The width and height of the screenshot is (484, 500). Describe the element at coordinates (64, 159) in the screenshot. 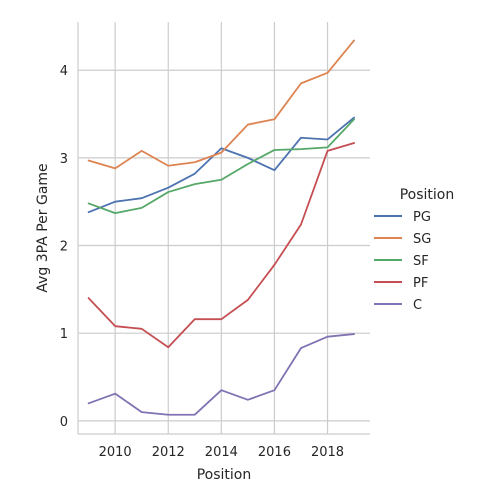

I see `y-tick-label: 3` at that location.